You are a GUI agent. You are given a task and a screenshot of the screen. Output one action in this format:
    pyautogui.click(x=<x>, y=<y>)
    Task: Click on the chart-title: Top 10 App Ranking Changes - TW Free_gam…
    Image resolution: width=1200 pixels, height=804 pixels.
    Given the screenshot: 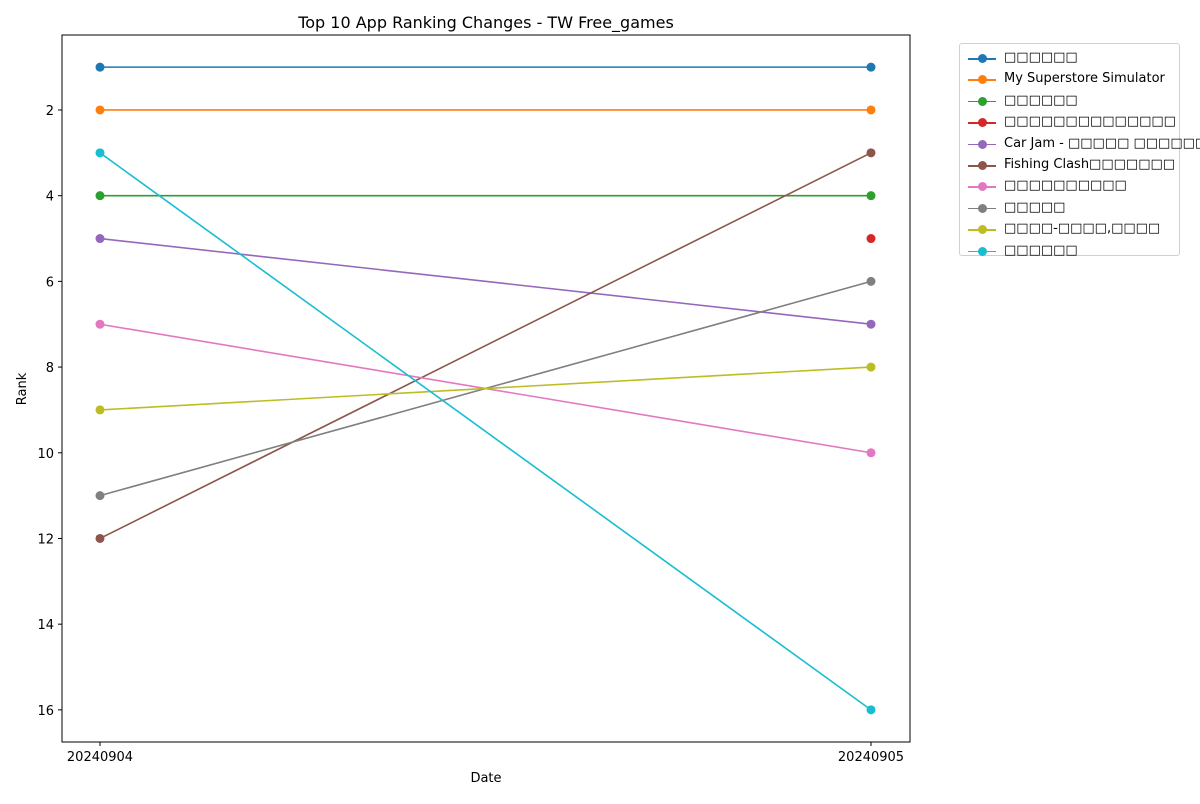 What is the action you would take?
    pyautogui.click(x=485, y=23)
    